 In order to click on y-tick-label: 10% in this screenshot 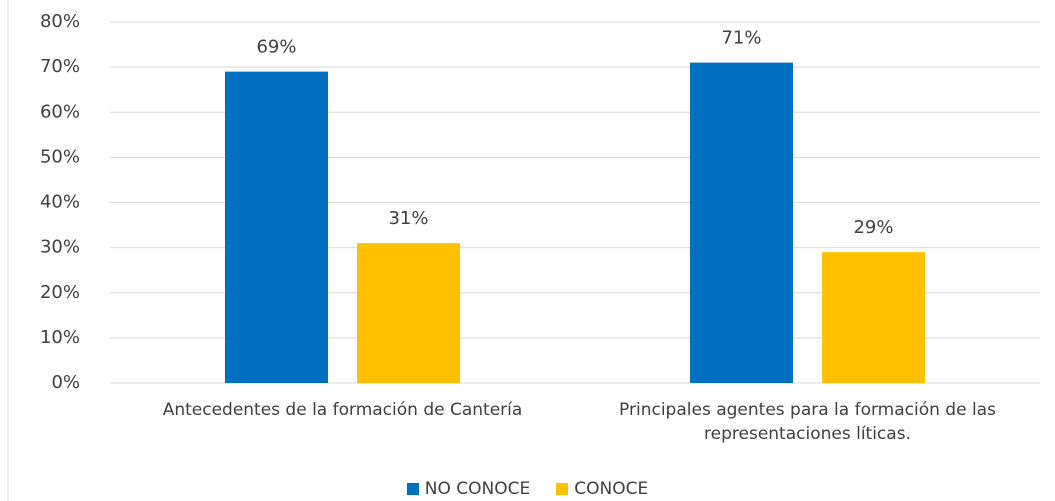, I will do `click(60, 337)`.